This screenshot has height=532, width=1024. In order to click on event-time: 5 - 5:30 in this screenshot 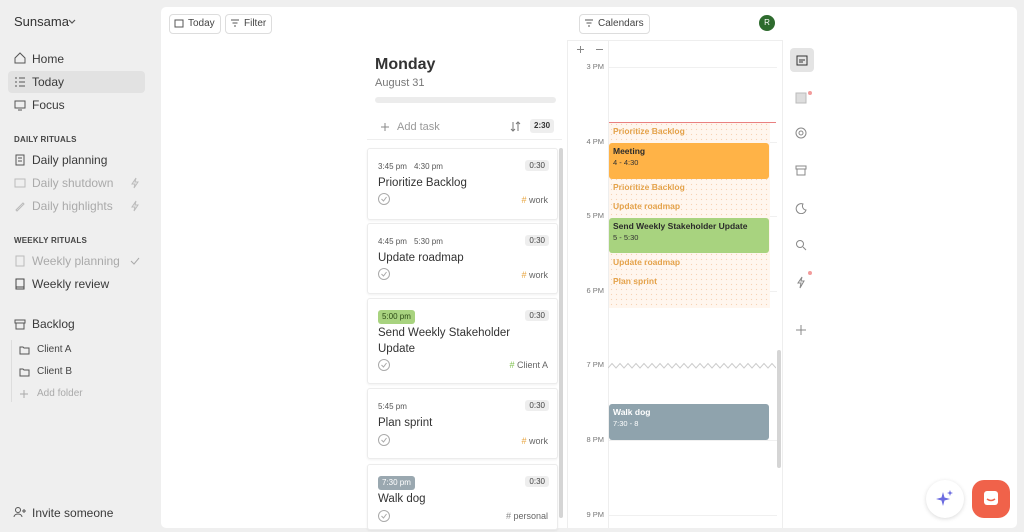, I will do `click(626, 237)`.